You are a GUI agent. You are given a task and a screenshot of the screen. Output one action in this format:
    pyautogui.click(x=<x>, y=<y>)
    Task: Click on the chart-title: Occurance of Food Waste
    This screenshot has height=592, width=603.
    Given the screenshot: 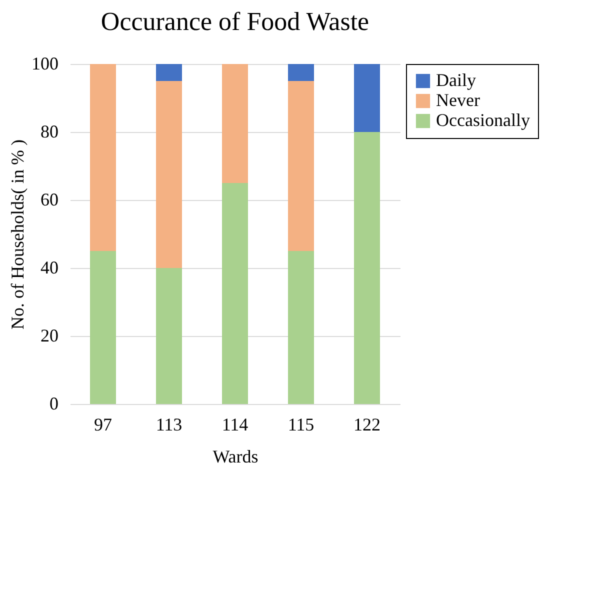 What is the action you would take?
    pyautogui.click(x=235, y=21)
    